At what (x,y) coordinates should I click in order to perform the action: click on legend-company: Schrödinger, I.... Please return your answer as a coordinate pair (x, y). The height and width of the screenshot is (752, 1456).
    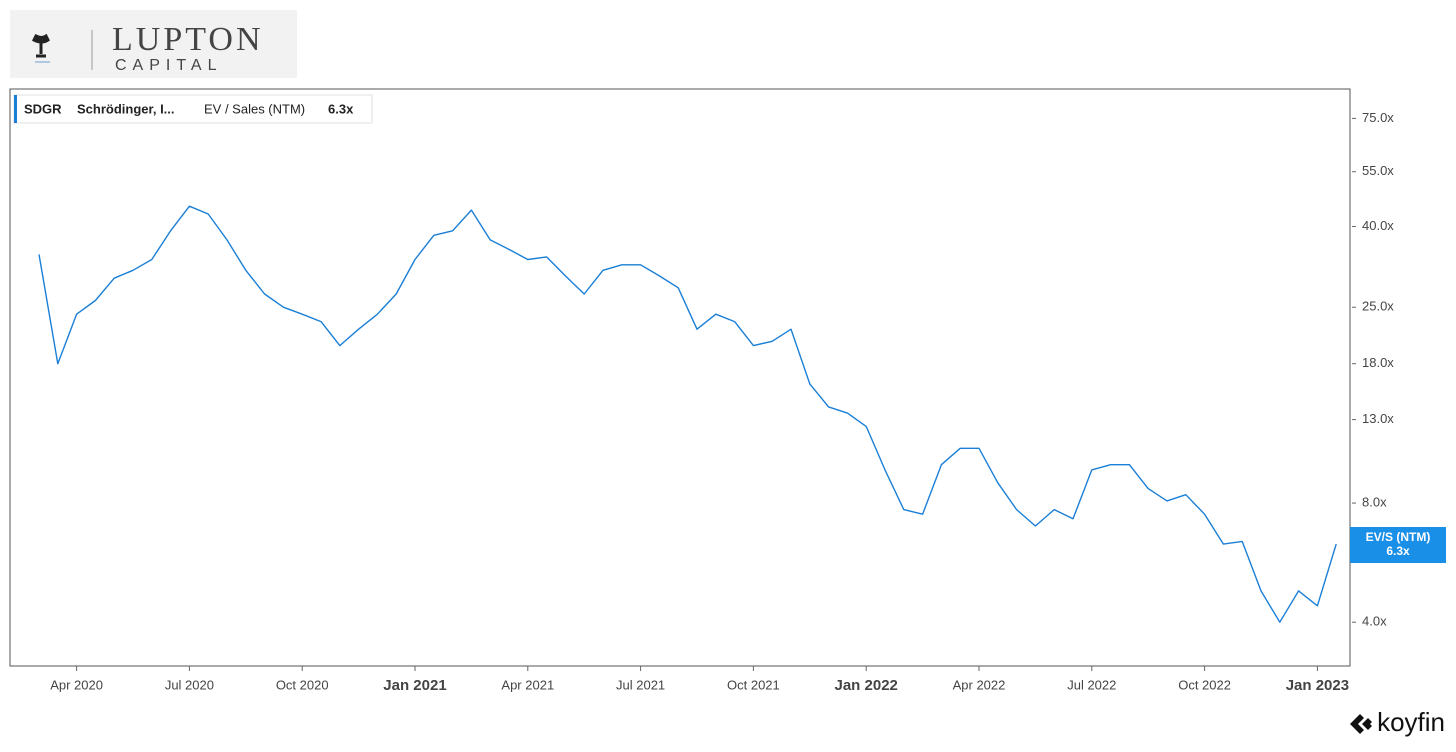
    Looking at the image, I should click on (126, 108).